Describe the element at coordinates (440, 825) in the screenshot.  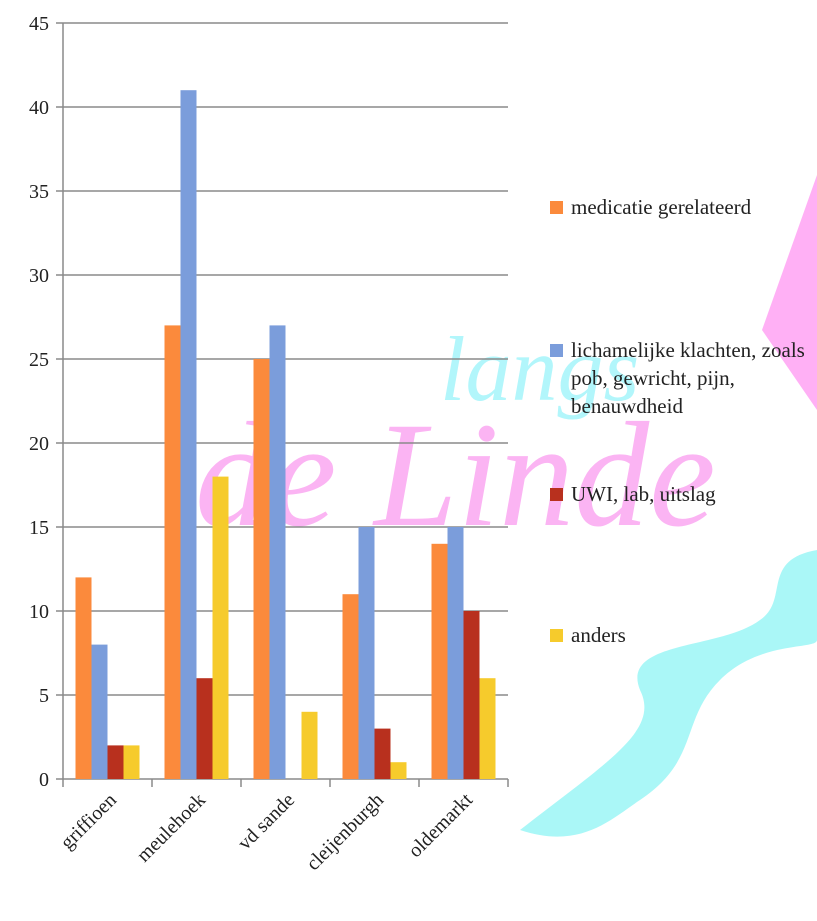
I see `x-tick-label: oldemarkt` at that location.